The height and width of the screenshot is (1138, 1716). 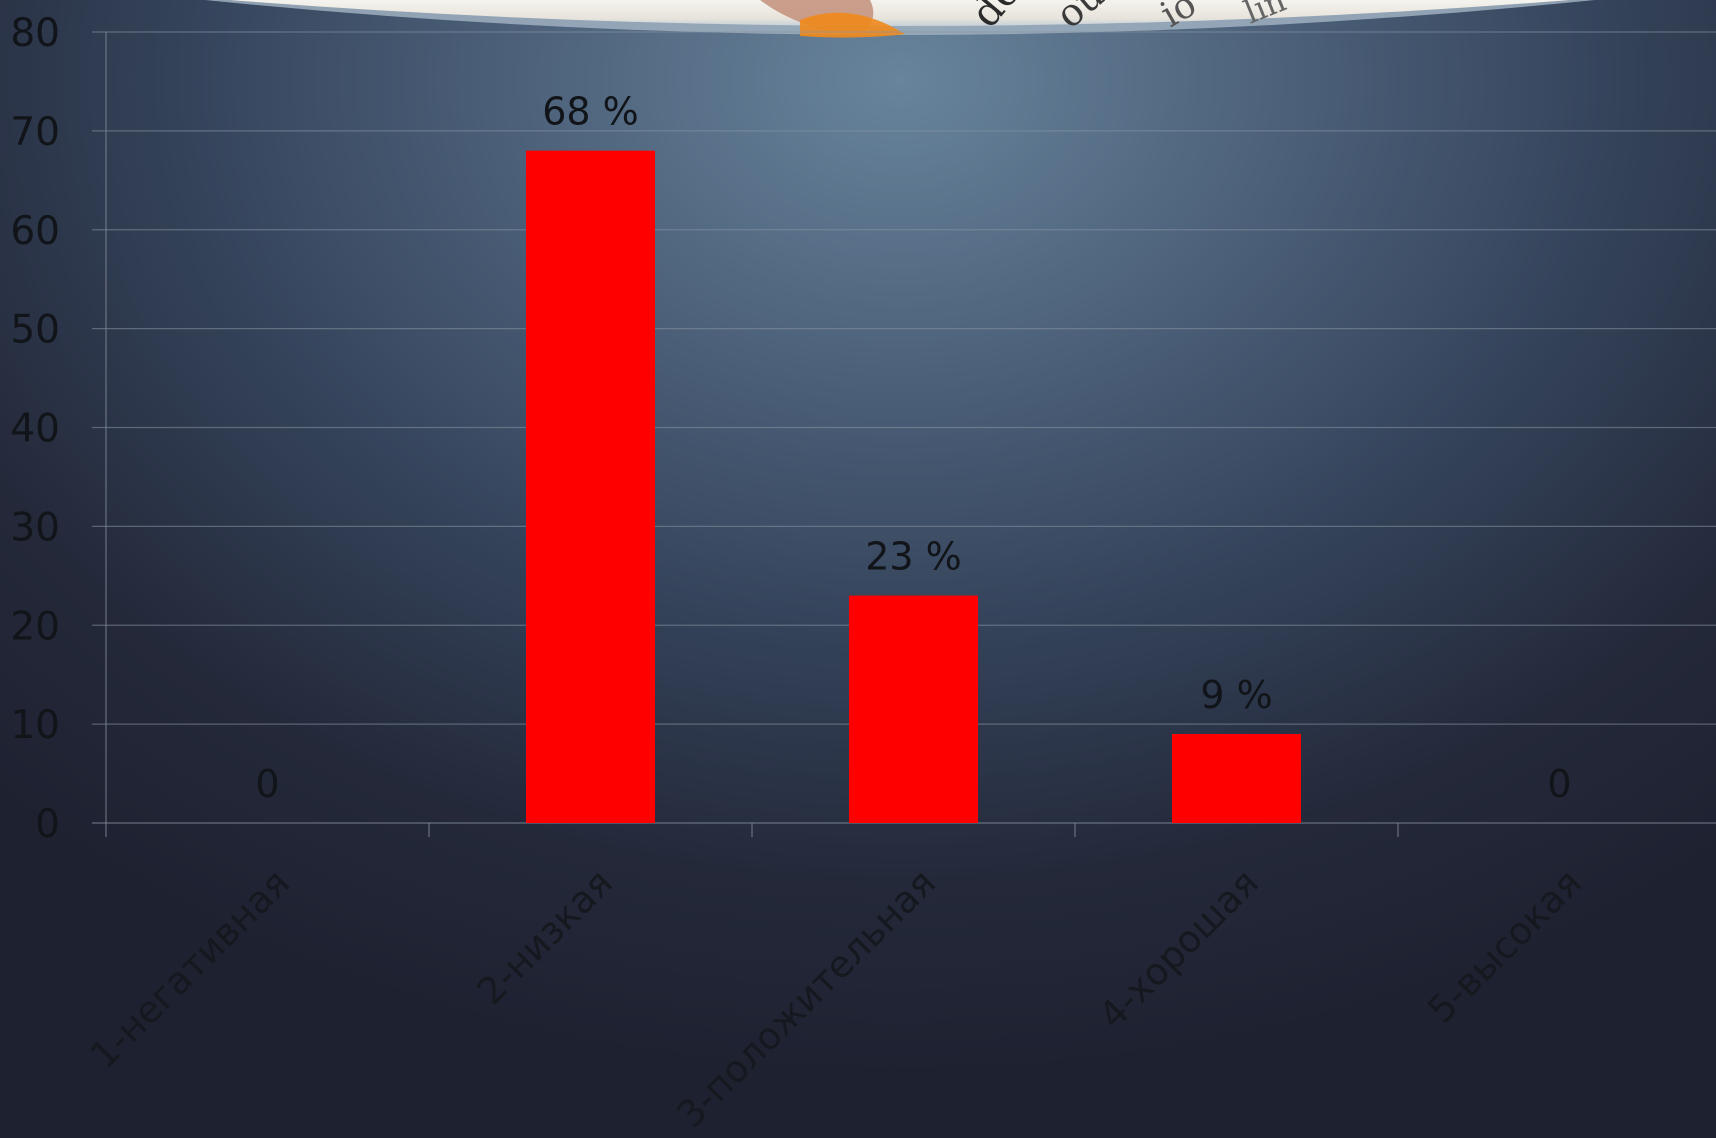 What do you see at coordinates (806, 998) in the screenshot?
I see `x-category-label: 3-положительная` at bounding box center [806, 998].